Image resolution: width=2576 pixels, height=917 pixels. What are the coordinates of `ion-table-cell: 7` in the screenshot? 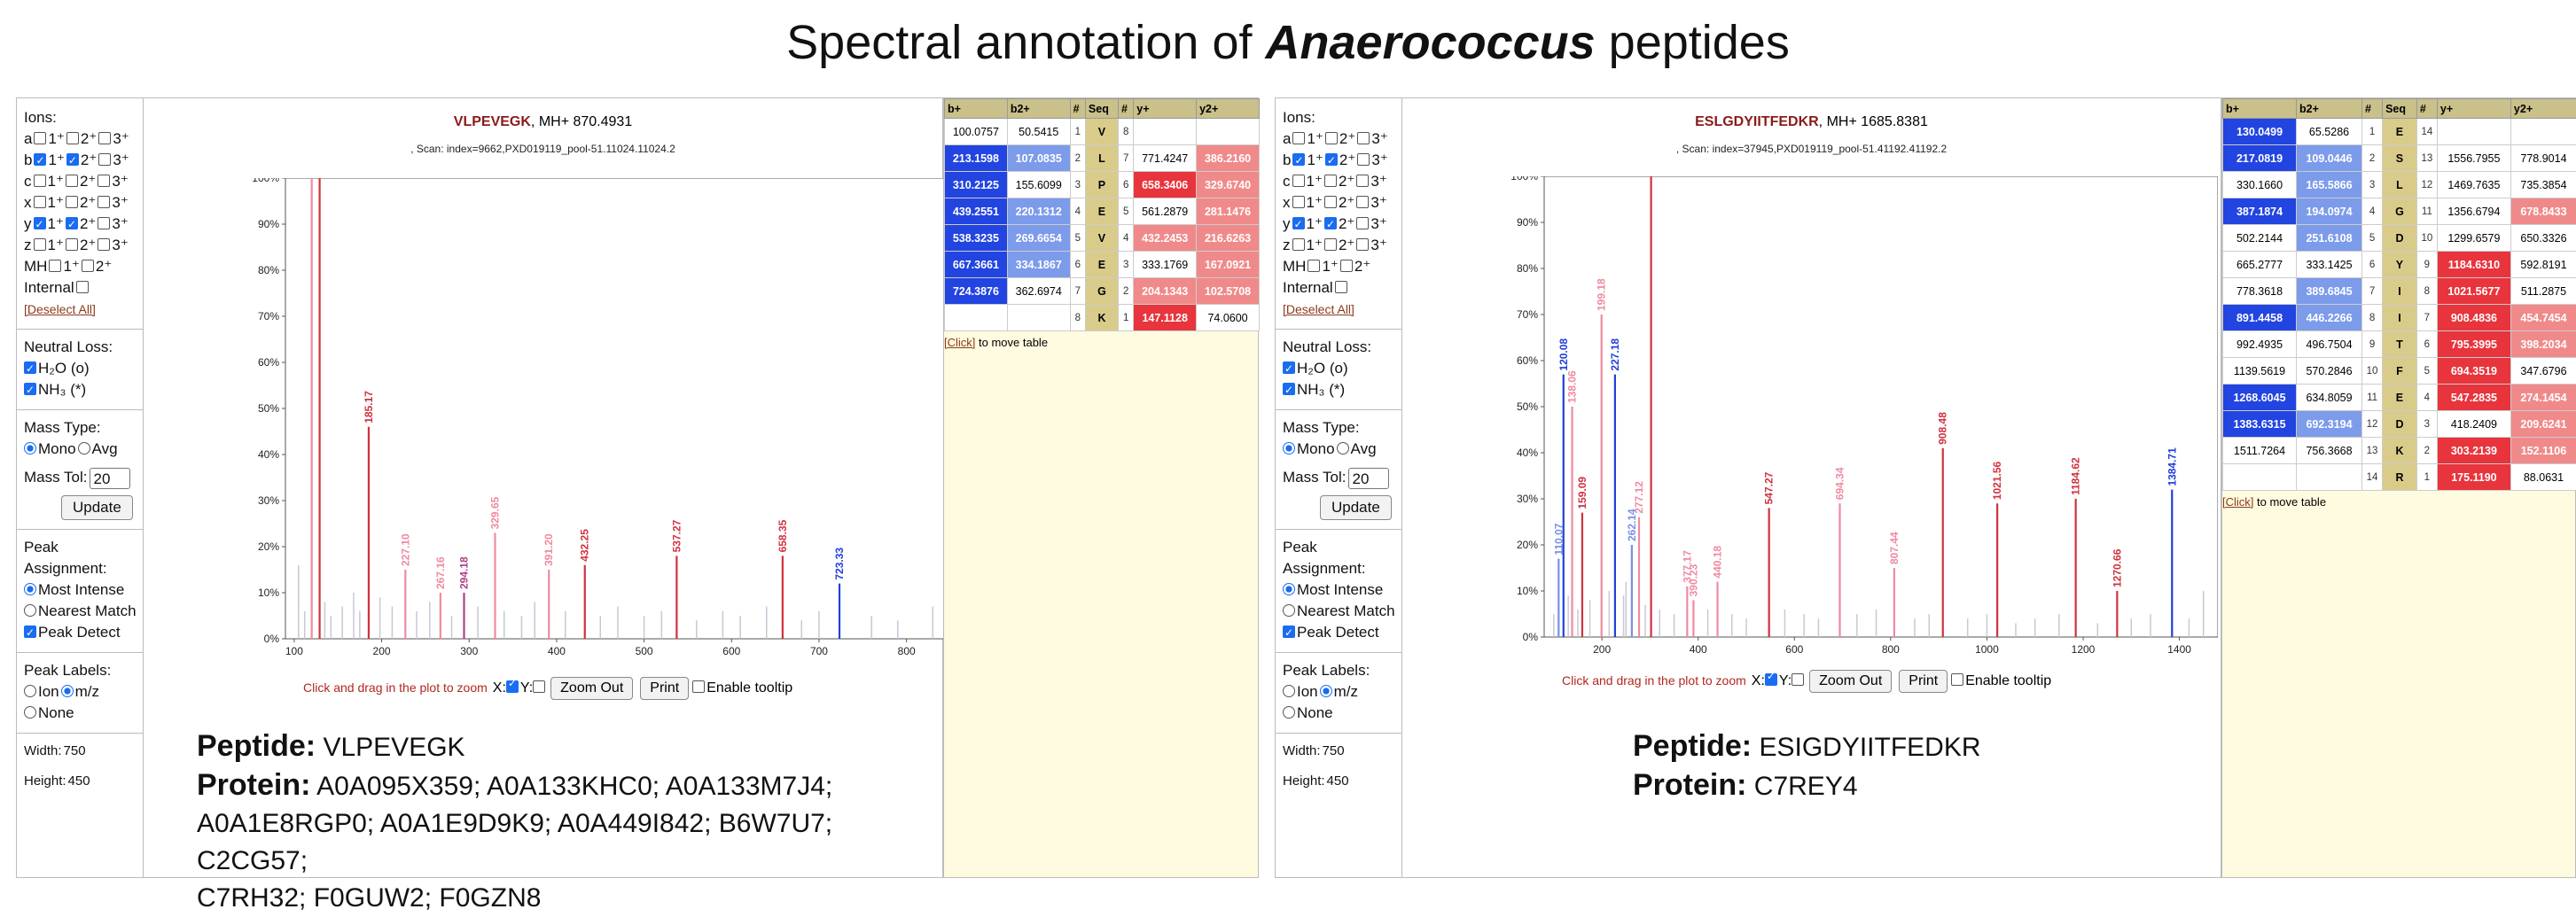 It's located at (1126, 158).